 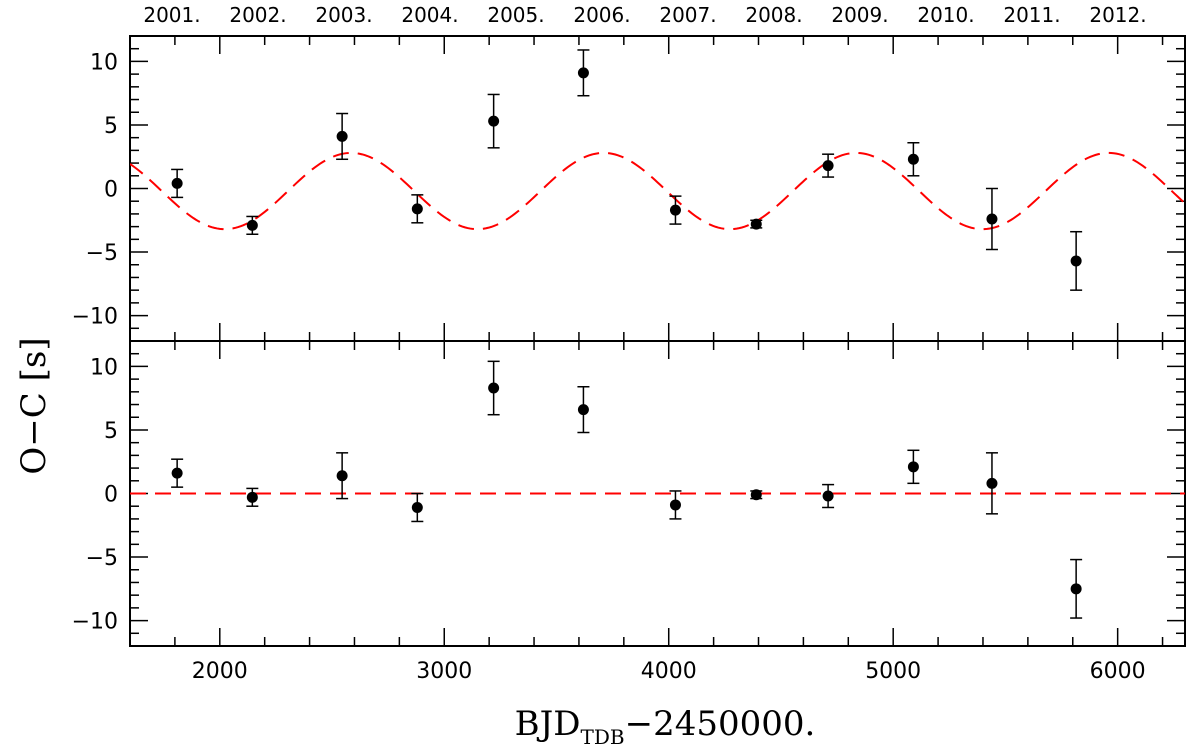 What do you see at coordinates (893, 671) in the screenshot?
I see `x-tick-label: 5000` at bounding box center [893, 671].